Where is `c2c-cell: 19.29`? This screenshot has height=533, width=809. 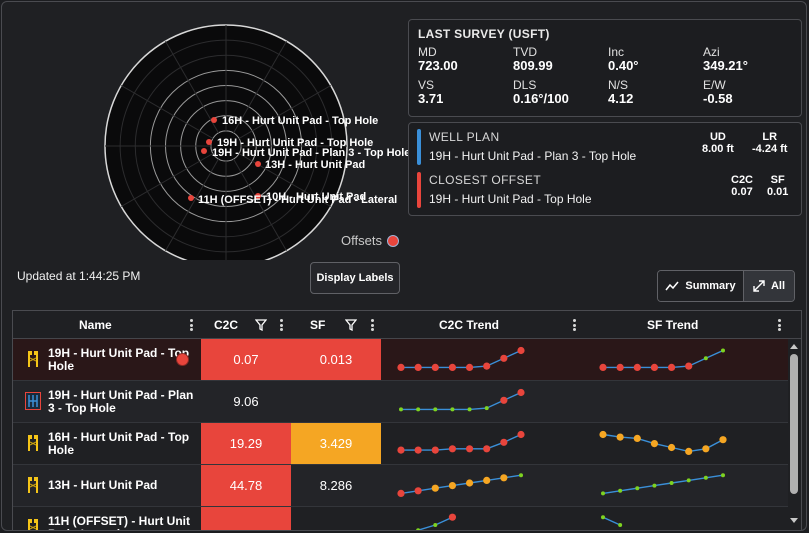 c2c-cell: 19.29 is located at coordinates (246, 443).